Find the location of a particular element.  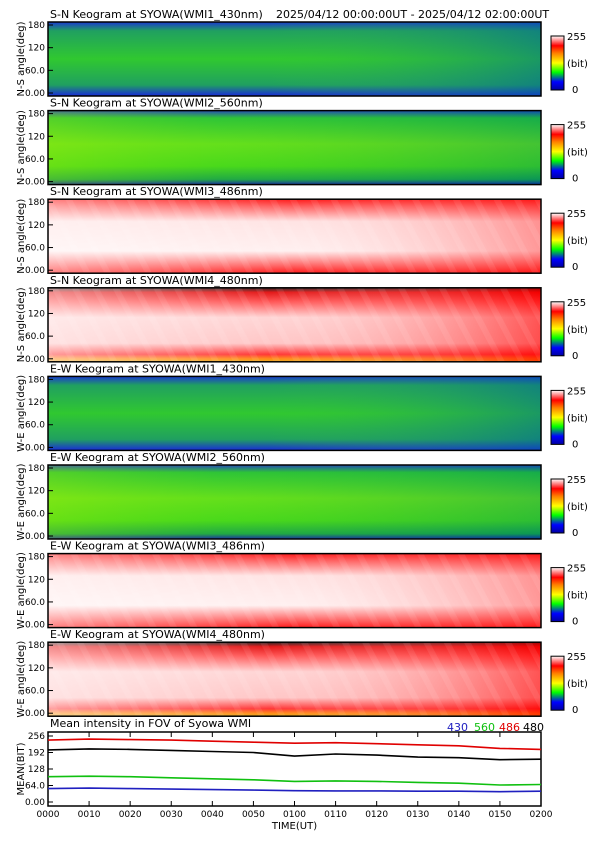

panel-title: E-W Keogram at SYOWA(WMI4_480nm) is located at coordinates (157, 634).